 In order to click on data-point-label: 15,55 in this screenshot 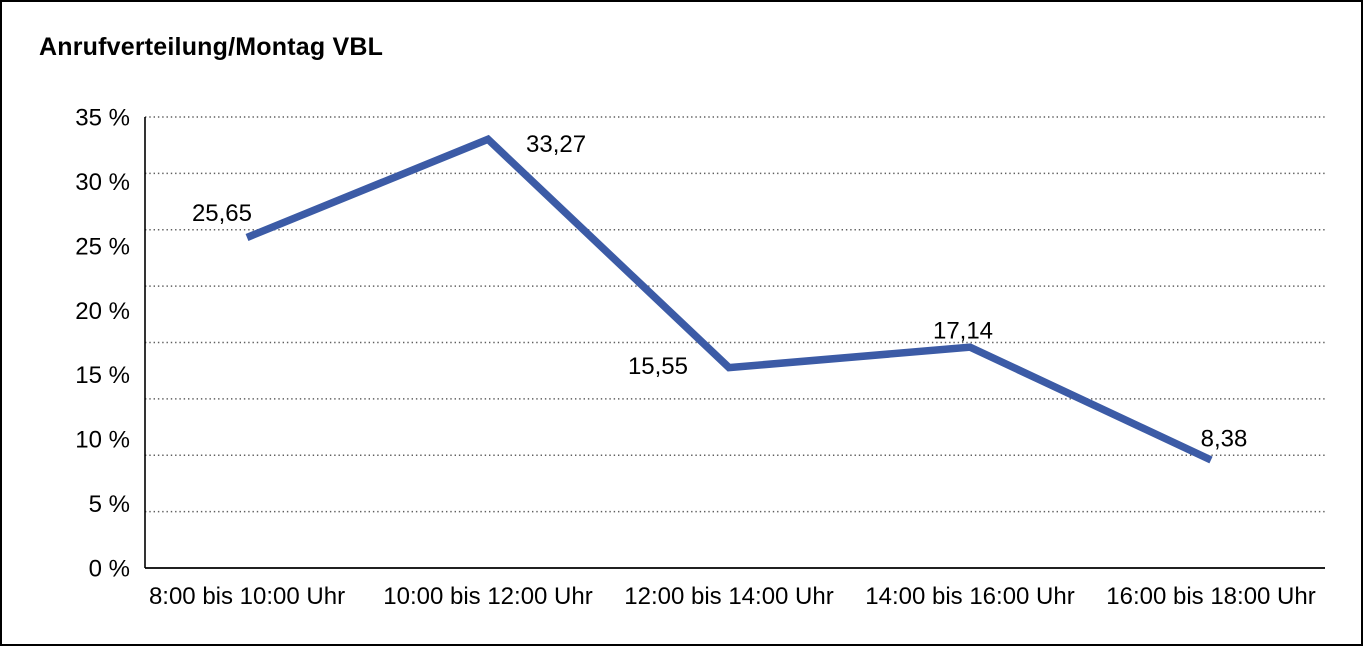, I will do `click(658, 366)`.